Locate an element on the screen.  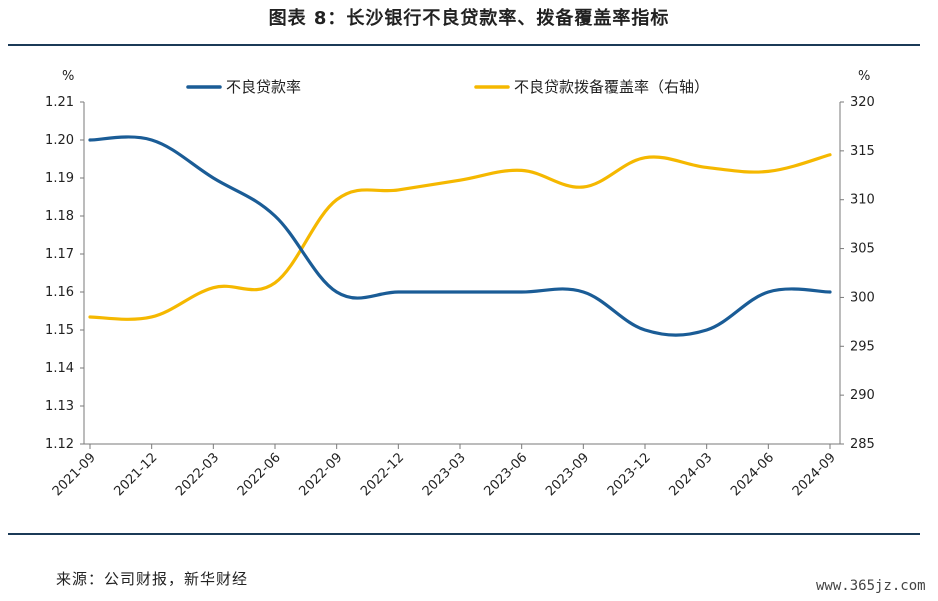
x-tick-label: 2022-09 is located at coordinates (320, 474).